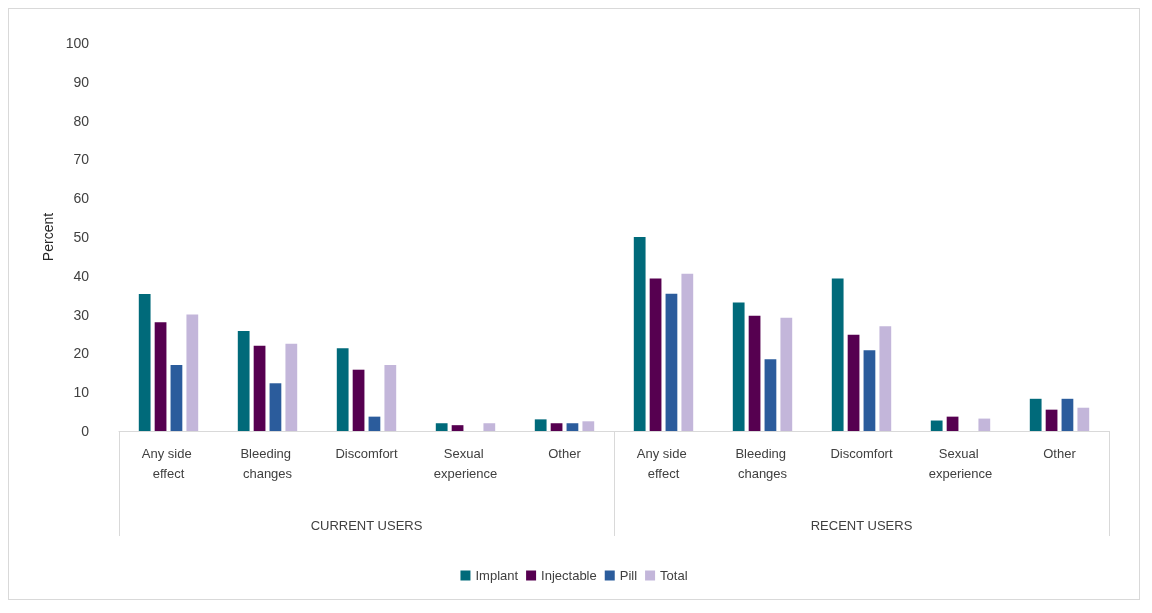 The height and width of the screenshot is (613, 1152). I want to click on y-tick-label: 60, so click(81, 198).